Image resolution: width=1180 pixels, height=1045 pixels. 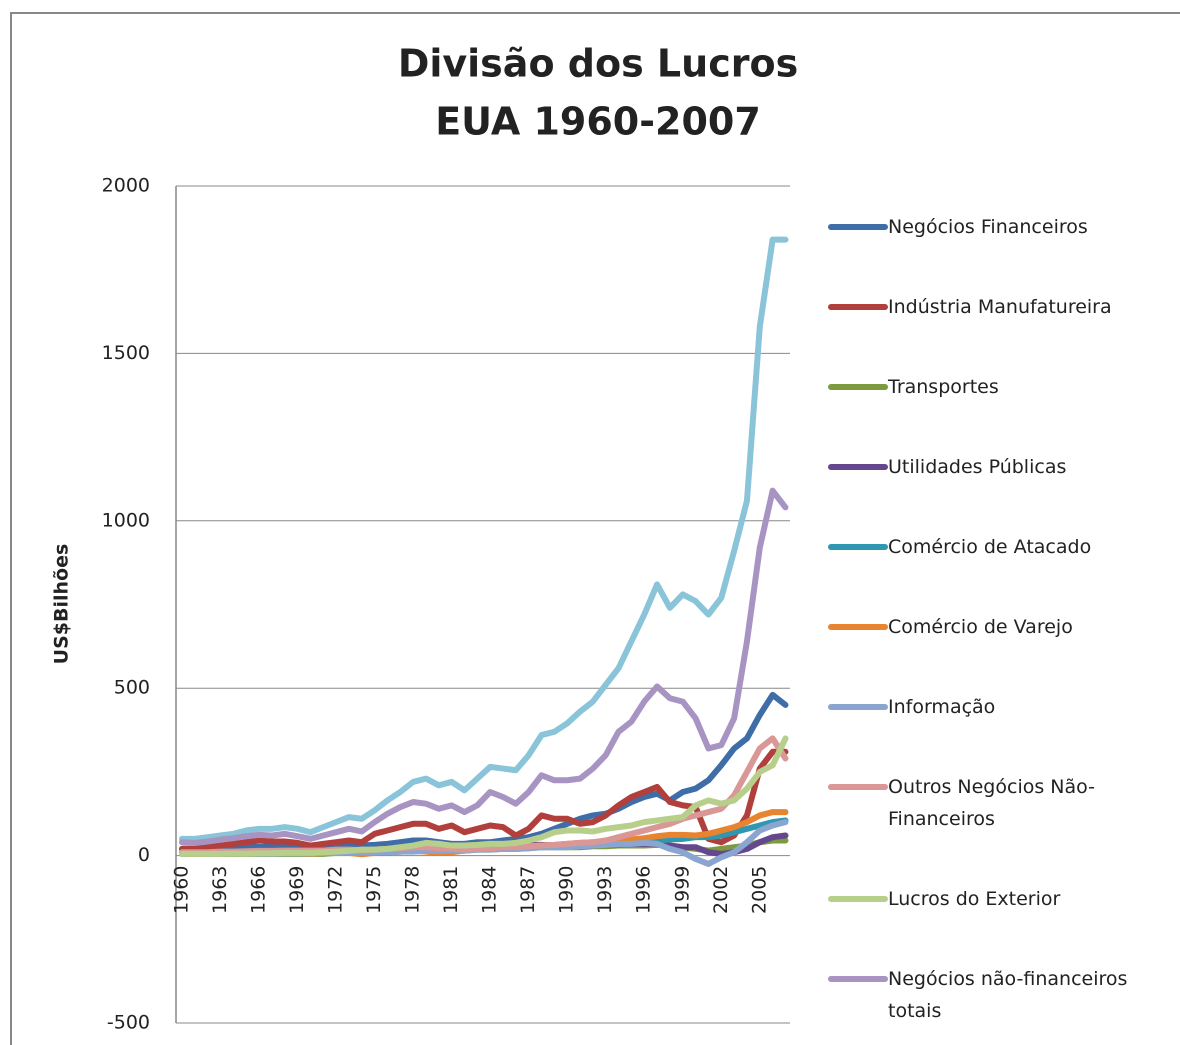 I want to click on legend-item: Outros Negócios Não-Financeiros, so click(x=978, y=803).